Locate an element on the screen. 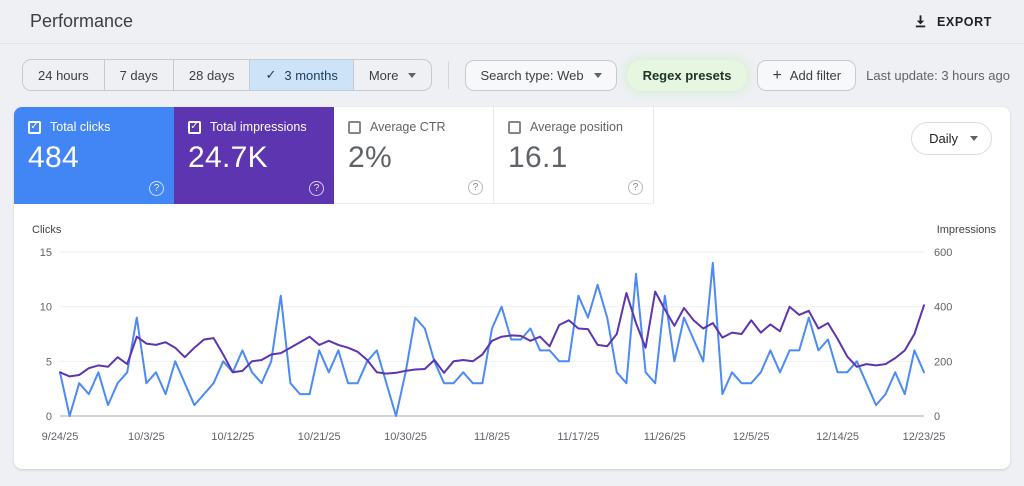  last-update-text: Last update: 3 hours ago is located at coordinates (938, 75).